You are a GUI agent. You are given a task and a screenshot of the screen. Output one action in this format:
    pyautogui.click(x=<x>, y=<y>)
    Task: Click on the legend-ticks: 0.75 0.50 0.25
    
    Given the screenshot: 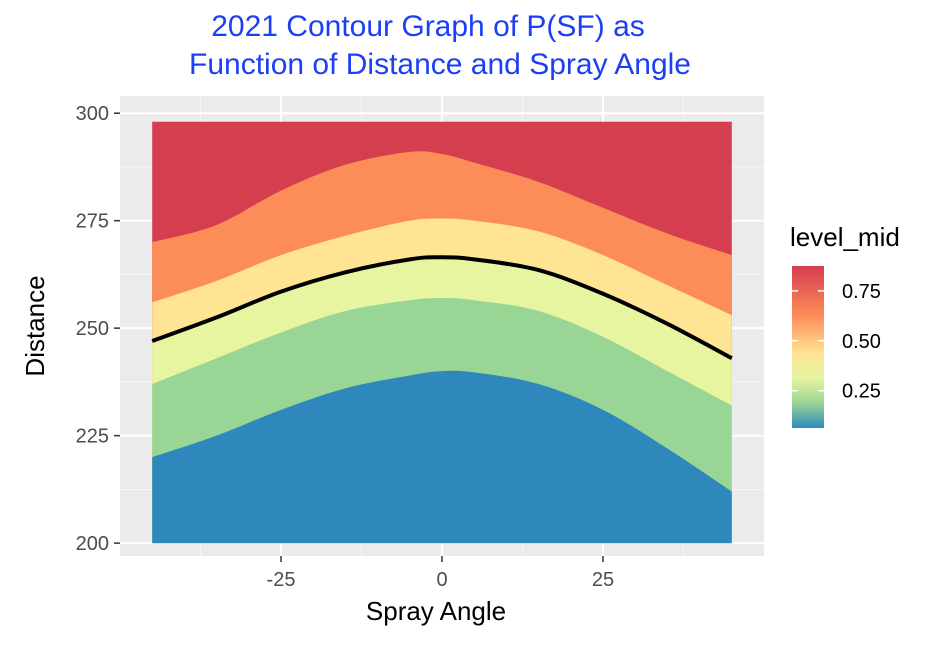 What is the action you would take?
    pyautogui.click(x=836, y=342)
    